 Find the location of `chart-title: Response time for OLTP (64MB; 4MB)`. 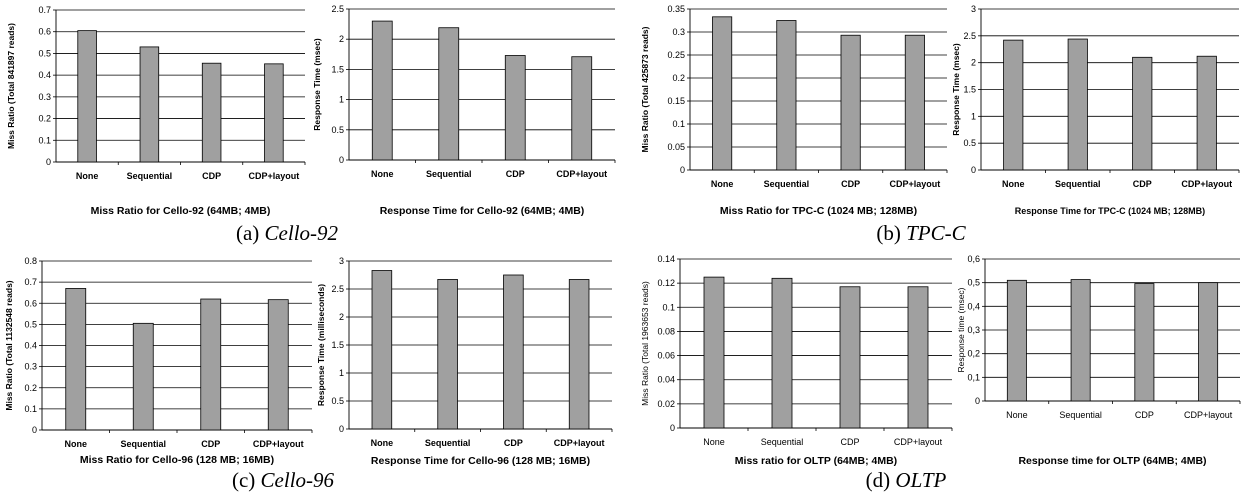

chart-title: Response time for OLTP (64MB; 4MB) is located at coordinates (1112, 461).